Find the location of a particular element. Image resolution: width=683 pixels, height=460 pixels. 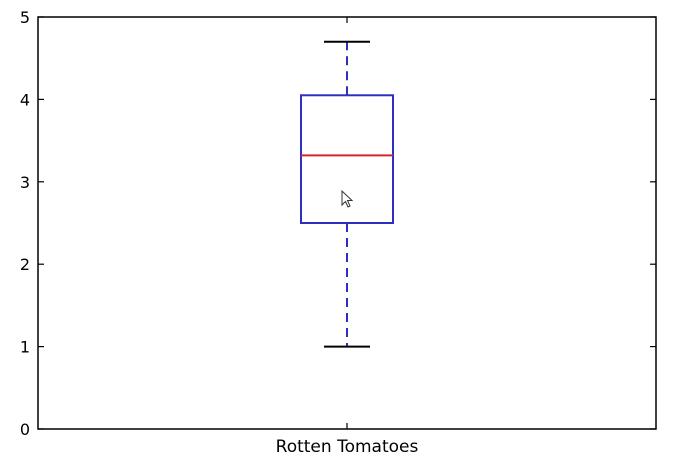

marks-layer is located at coordinates (347, 194).